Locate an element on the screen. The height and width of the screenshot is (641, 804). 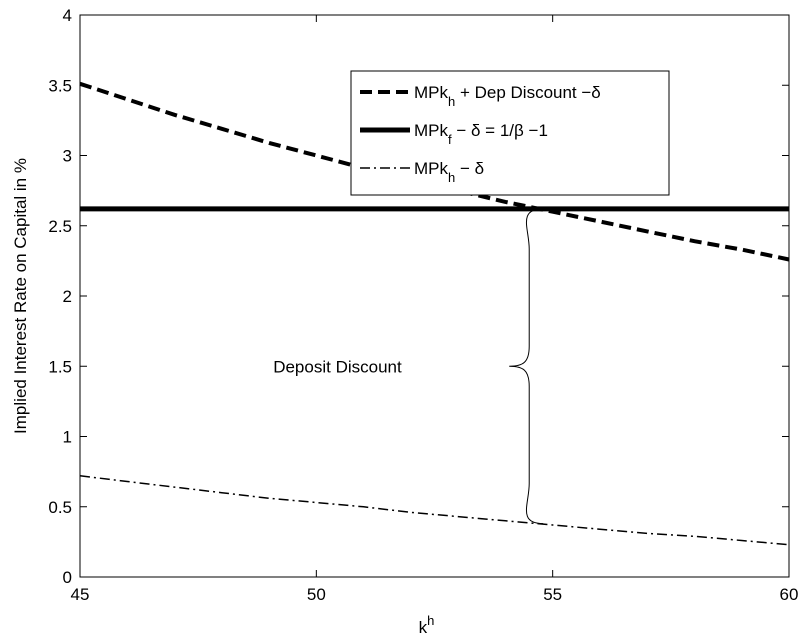
legend-entry: MPkf − δ = 1/β −1 is located at coordinates (481, 134).